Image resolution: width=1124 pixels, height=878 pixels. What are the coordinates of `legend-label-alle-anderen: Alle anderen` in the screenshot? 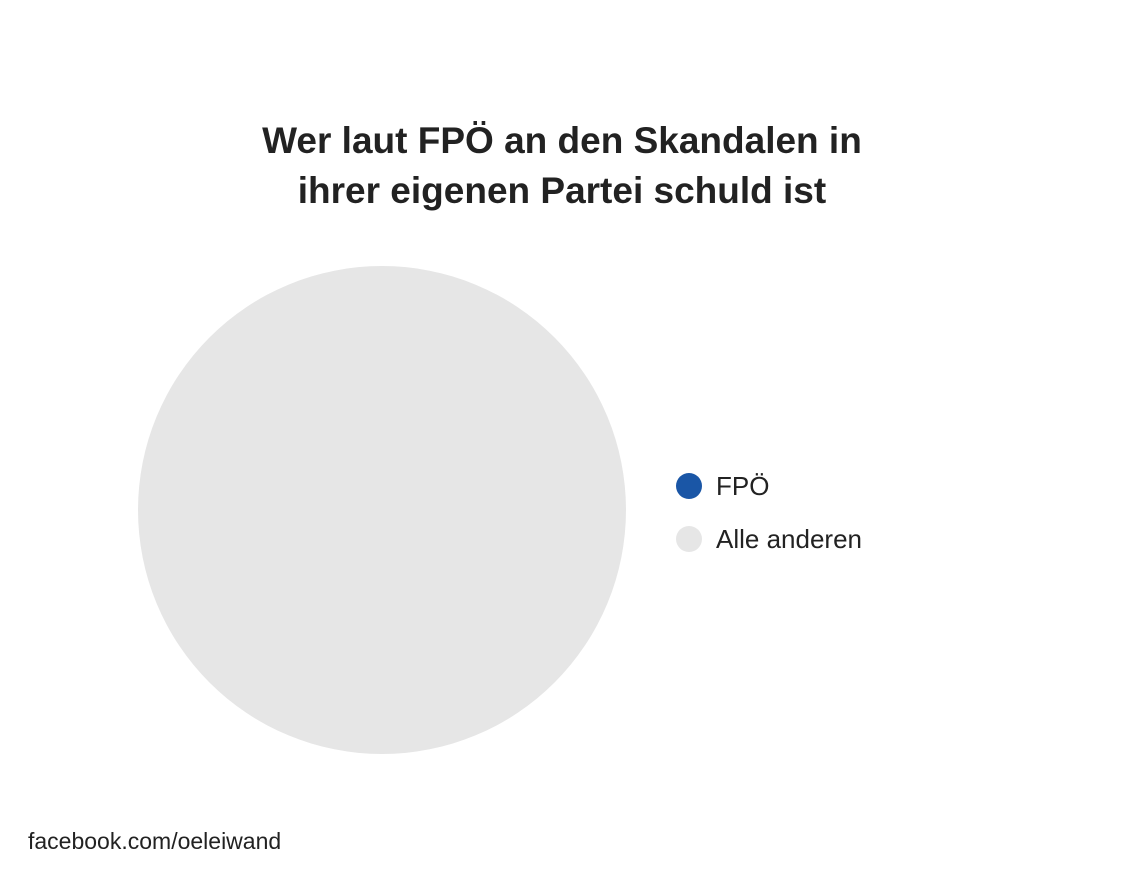 It's located at (789, 538).